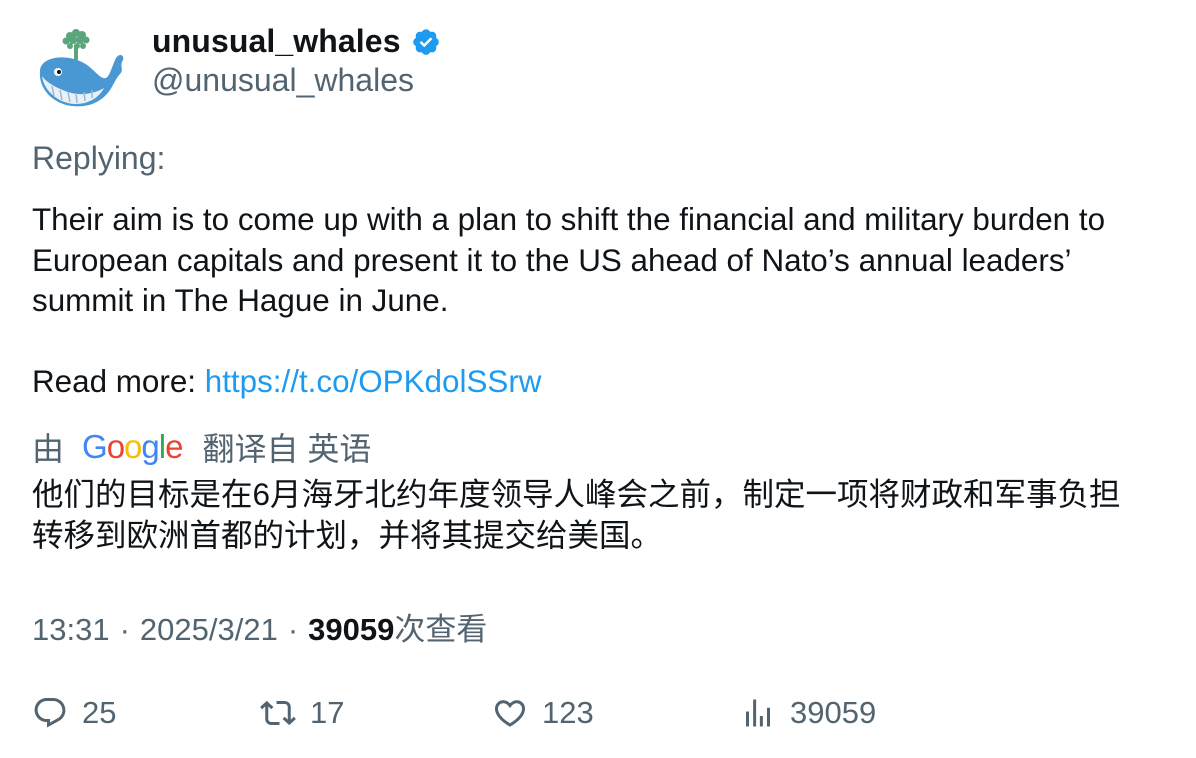 The image size is (1196, 758). I want to click on tweet-date: 2025/3/21, so click(208, 629).